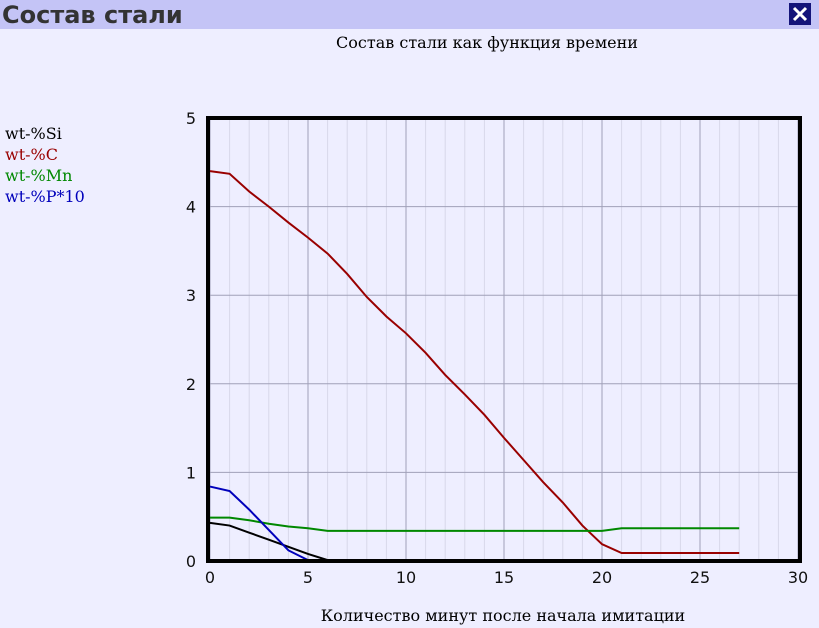 The image size is (819, 628). What do you see at coordinates (798, 577) in the screenshot?
I see `x-tick-label: 30` at bounding box center [798, 577].